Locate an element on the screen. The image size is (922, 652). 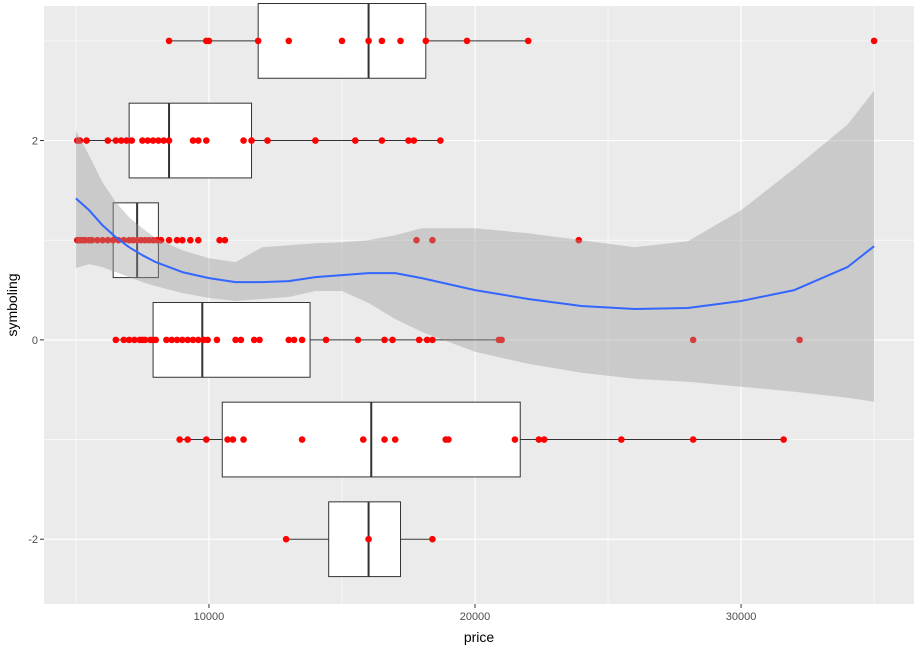
y-axis-title: symboling is located at coordinates (12, 304).